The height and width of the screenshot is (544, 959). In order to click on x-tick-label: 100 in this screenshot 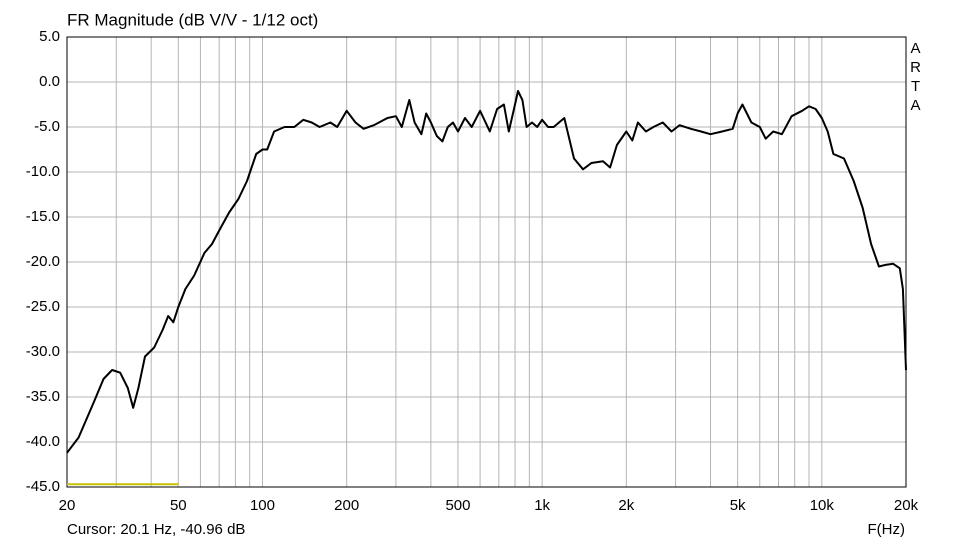, I will do `click(262, 505)`.